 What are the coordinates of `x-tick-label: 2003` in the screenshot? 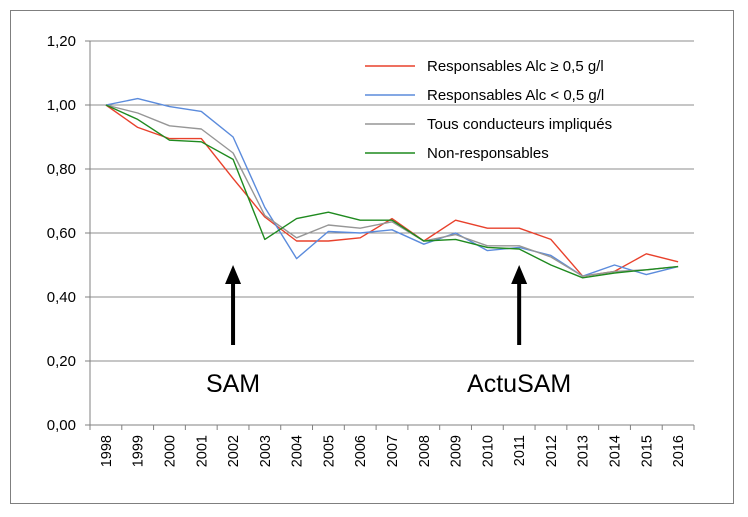 It's located at (266, 451).